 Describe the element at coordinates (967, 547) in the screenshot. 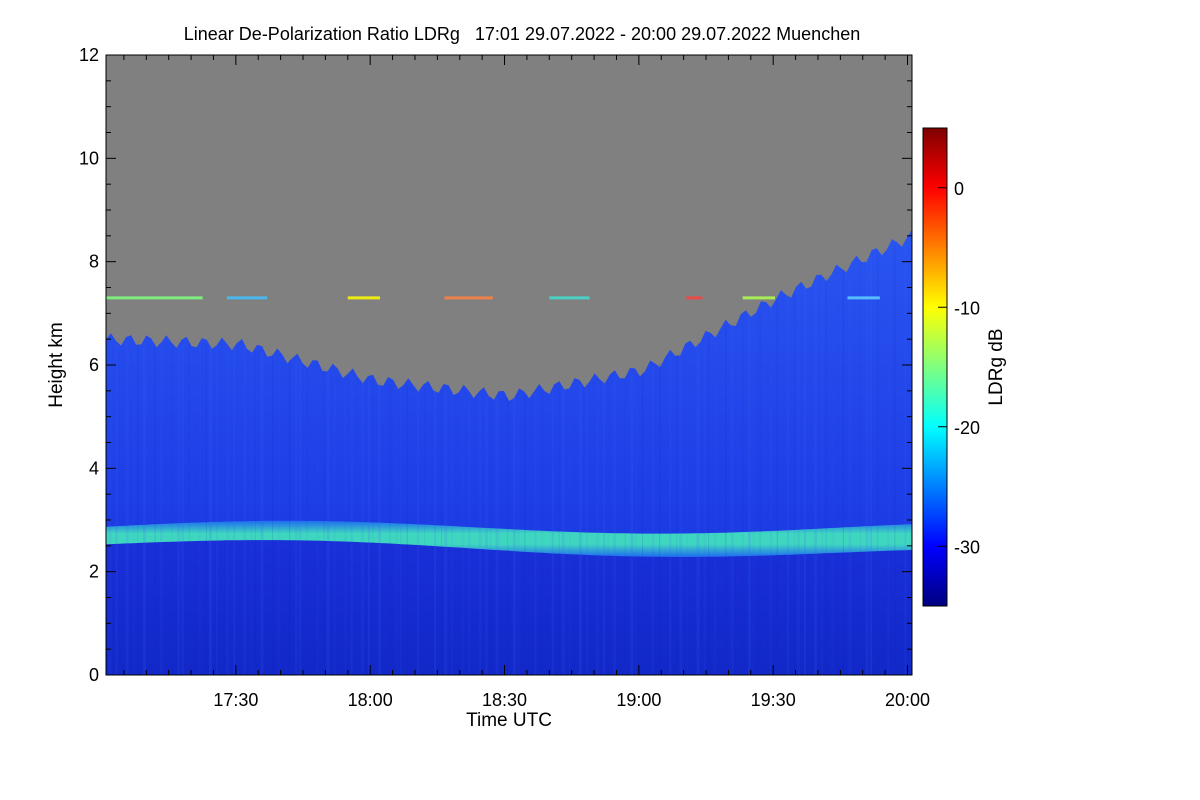

I see `colorbar-tick-label: -30` at that location.